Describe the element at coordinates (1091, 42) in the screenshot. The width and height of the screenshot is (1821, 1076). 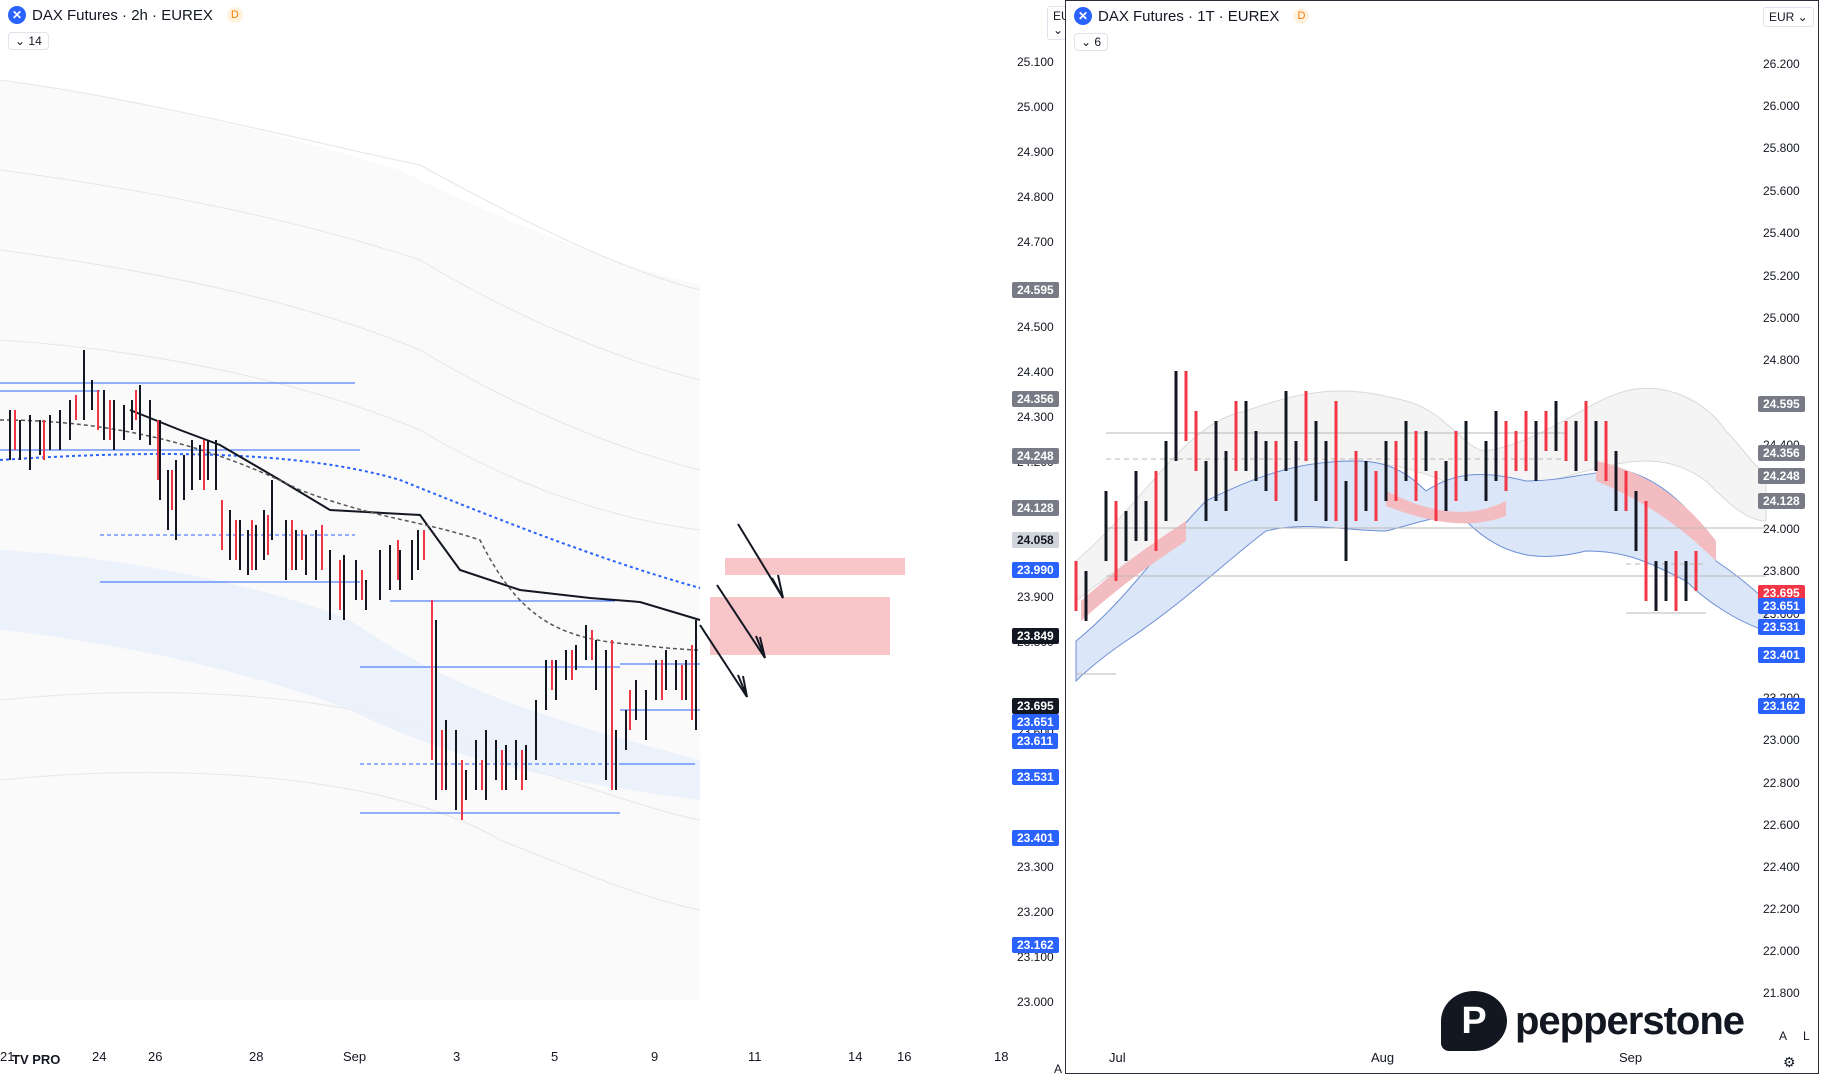
I see `right-indicator-toggle: ⌄ 6` at that location.